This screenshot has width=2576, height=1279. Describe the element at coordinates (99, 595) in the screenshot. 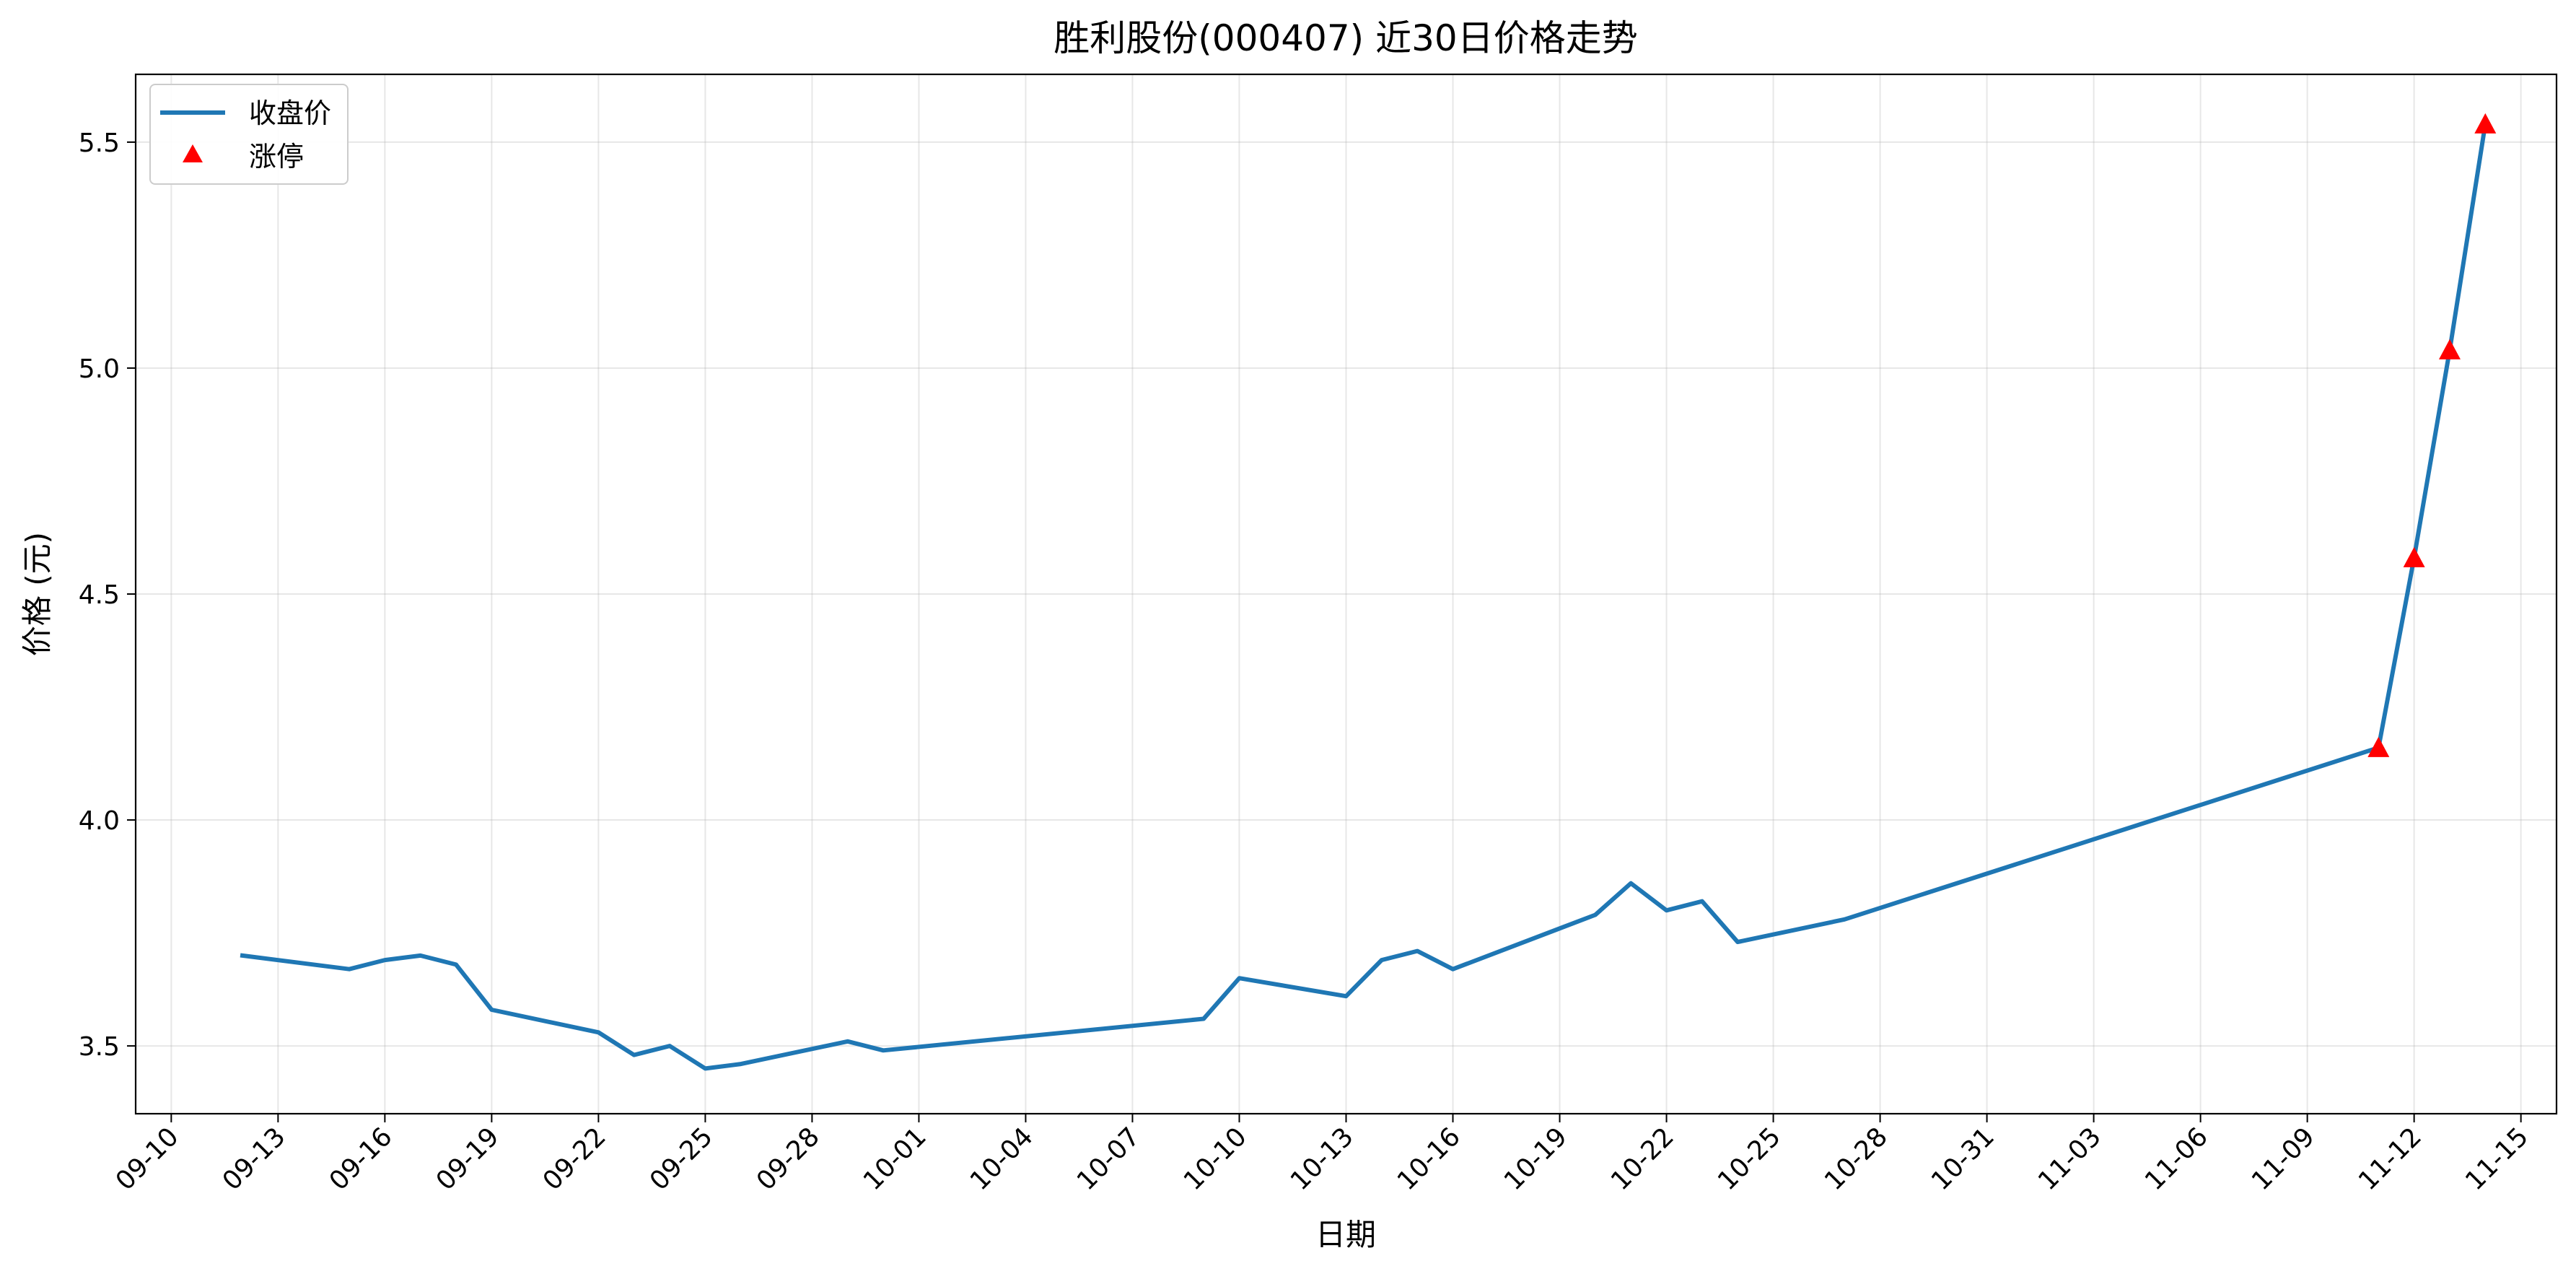

I see `y-tick-label: 4.5` at that location.